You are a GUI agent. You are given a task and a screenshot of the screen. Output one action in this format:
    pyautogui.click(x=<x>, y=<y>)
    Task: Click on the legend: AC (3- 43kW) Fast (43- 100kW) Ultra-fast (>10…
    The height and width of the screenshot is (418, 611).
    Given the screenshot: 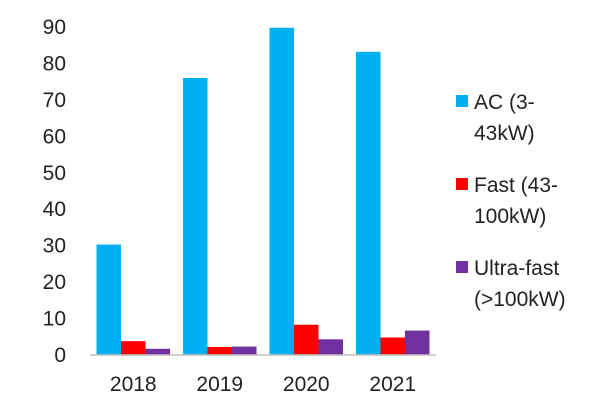 What is the action you would take?
    pyautogui.click(x=511, y=201)
    